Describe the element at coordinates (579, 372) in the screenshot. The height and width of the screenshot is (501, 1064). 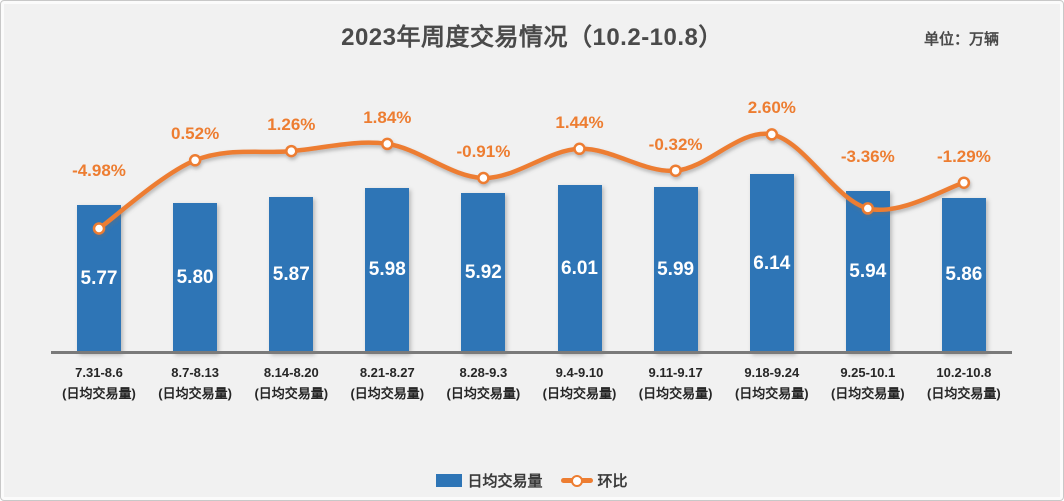
I see `x-axis-label-range: 9.4-9.10` at that location.